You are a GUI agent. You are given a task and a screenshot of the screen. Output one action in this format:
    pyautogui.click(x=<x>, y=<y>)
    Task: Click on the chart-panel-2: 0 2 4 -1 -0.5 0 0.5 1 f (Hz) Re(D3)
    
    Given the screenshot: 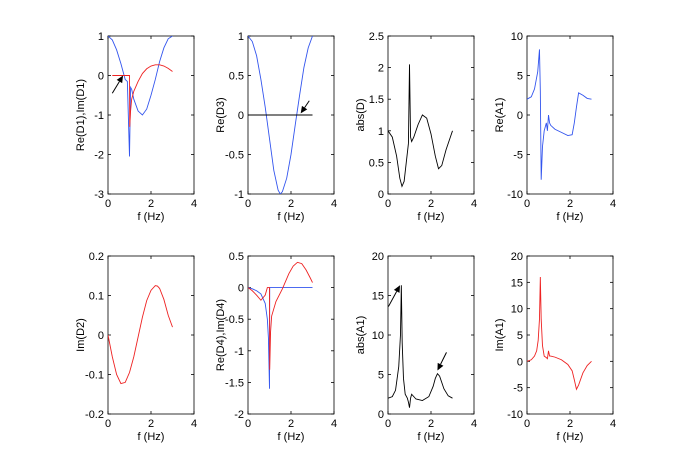 What is the action you would take?
    pyautogui.click(x=276, y=127)
    